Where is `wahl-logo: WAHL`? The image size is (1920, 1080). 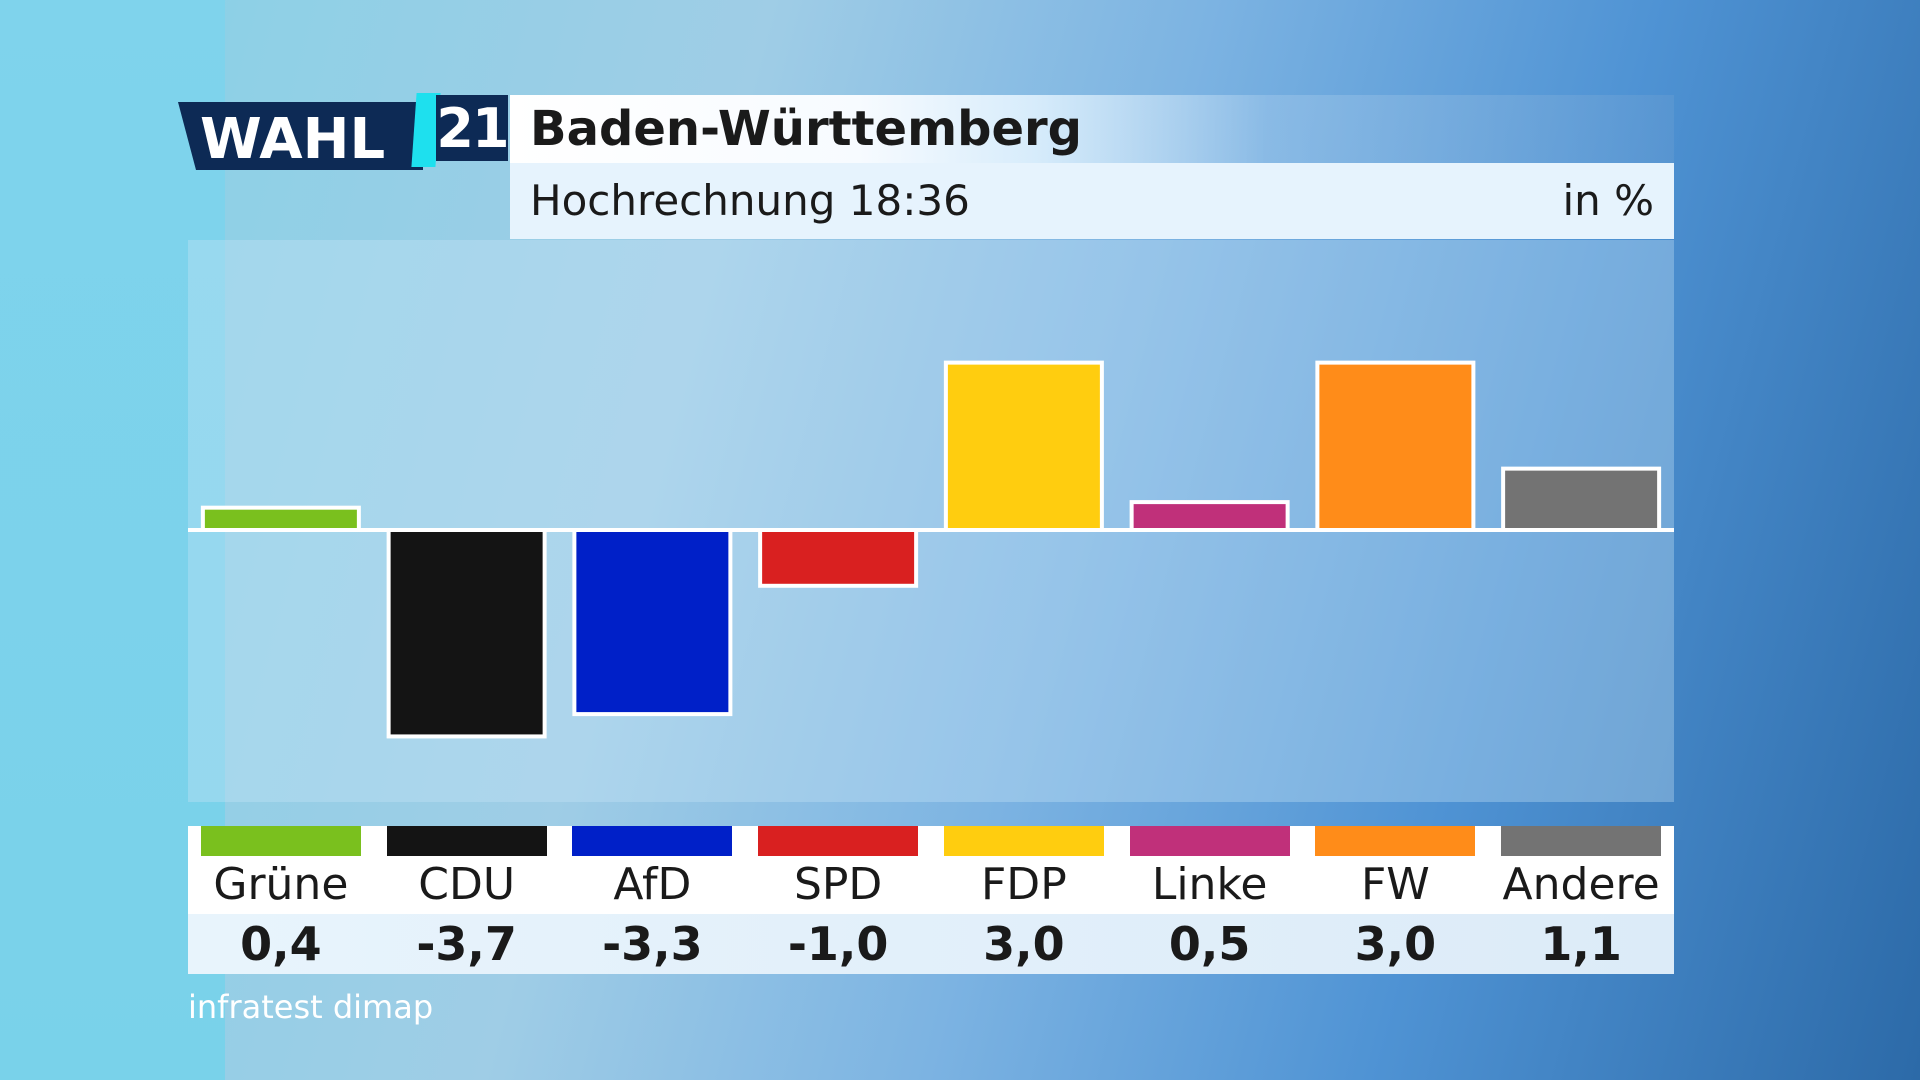 wahl-logo: WAHL is located at coordinates (300, 136).